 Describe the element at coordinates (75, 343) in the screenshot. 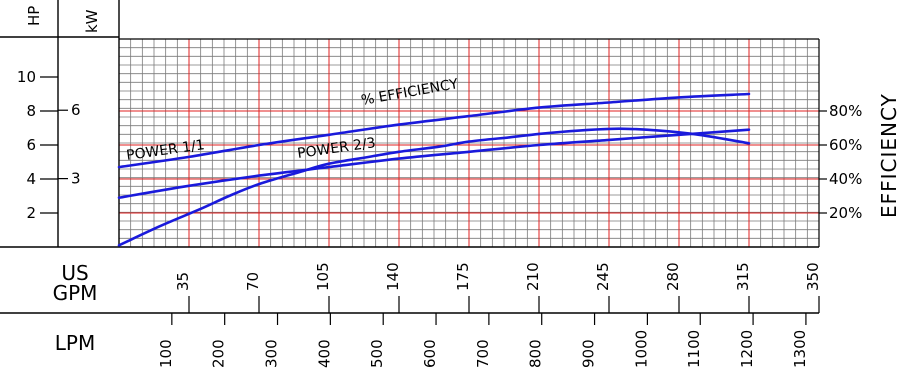

I see `lpm-axis-title: LPM` at that location.